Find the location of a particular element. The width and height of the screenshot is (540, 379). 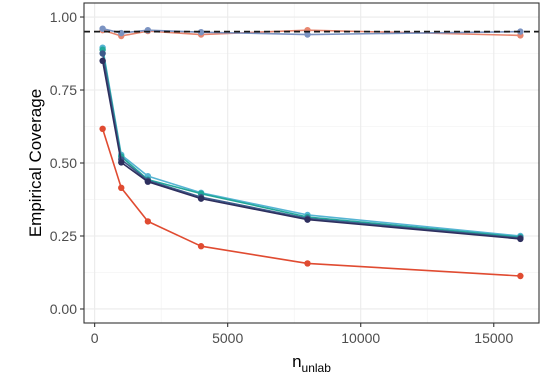

y-tick-label: 0.50 is located at coordinates (63, 163).